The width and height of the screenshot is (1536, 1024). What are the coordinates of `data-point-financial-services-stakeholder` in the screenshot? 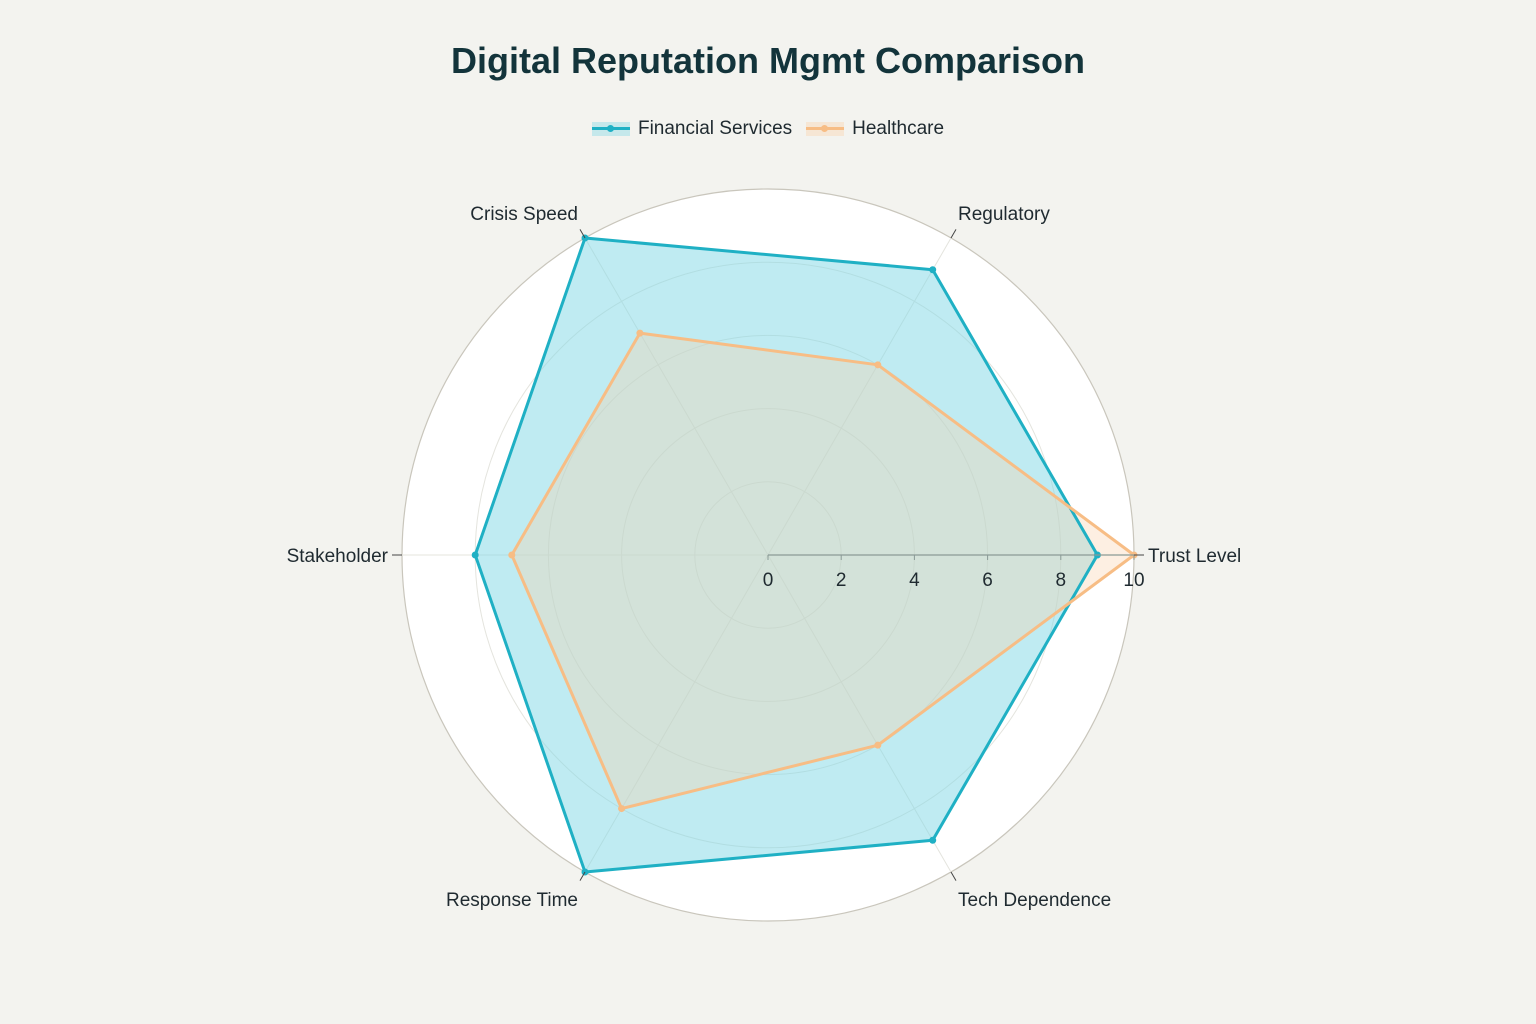 It's located at (475, 555).